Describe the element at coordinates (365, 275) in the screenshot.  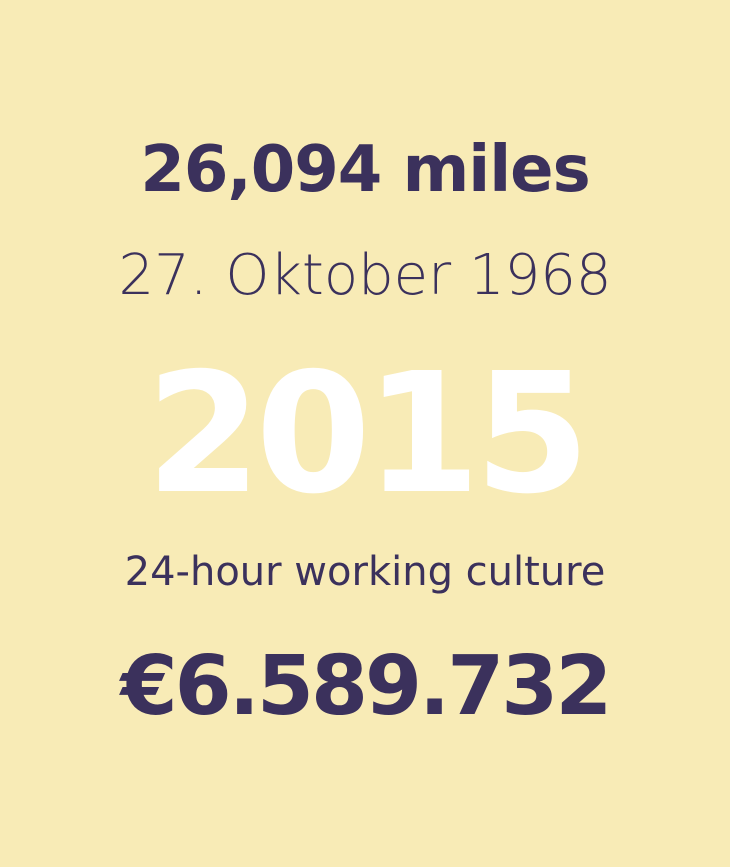
I see `specimen-line-date: 27. Oktober 1968` at that location.